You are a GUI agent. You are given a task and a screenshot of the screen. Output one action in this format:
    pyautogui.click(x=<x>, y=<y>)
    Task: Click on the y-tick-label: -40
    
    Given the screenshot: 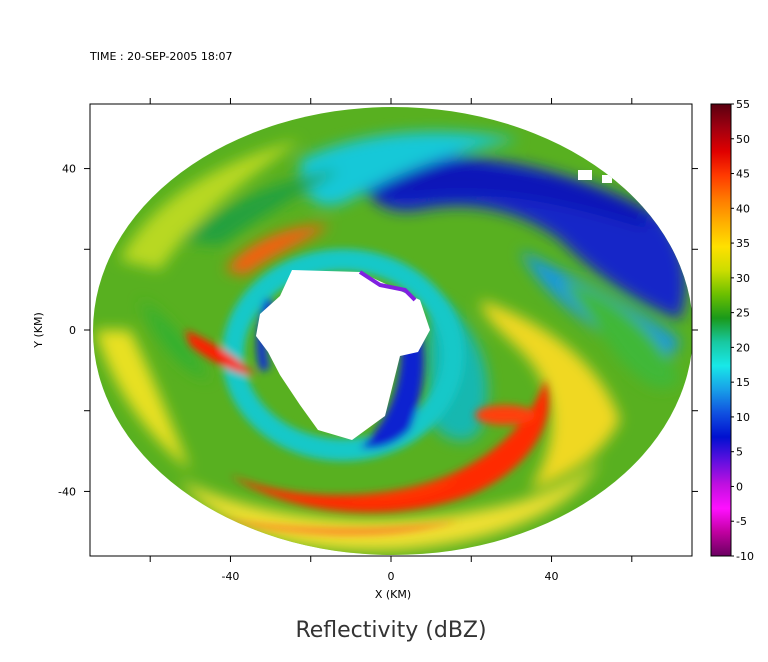 What is the action you would take?
    pyautogui.click(x=67, y=491)
    